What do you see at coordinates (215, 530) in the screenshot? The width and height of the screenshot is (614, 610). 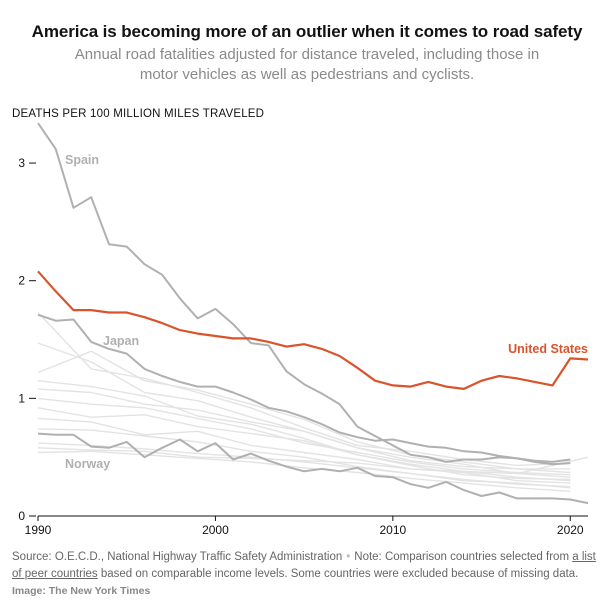 I see `x-tick-label-2000: 2000` at bounding box center [215, 530].